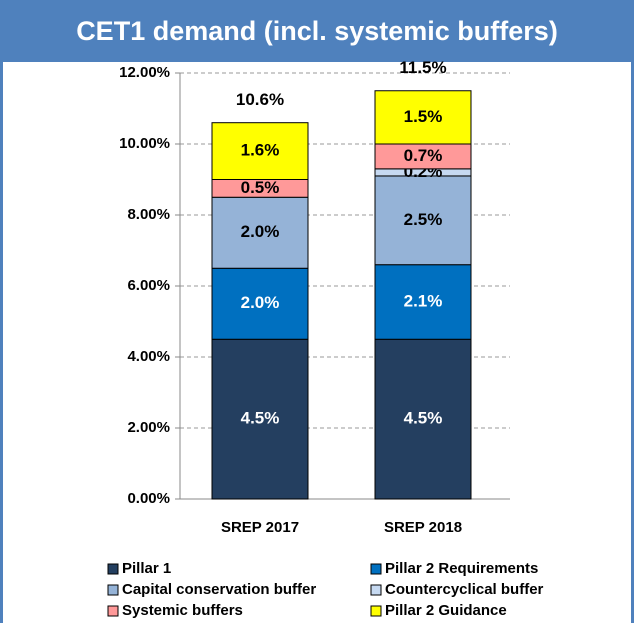 This screenshot has width=634, height=623. What do you see at coordinates (146, 568) in the screenshot?
I see `legend-label: Pillar 1` at bounding box center [146, 568].